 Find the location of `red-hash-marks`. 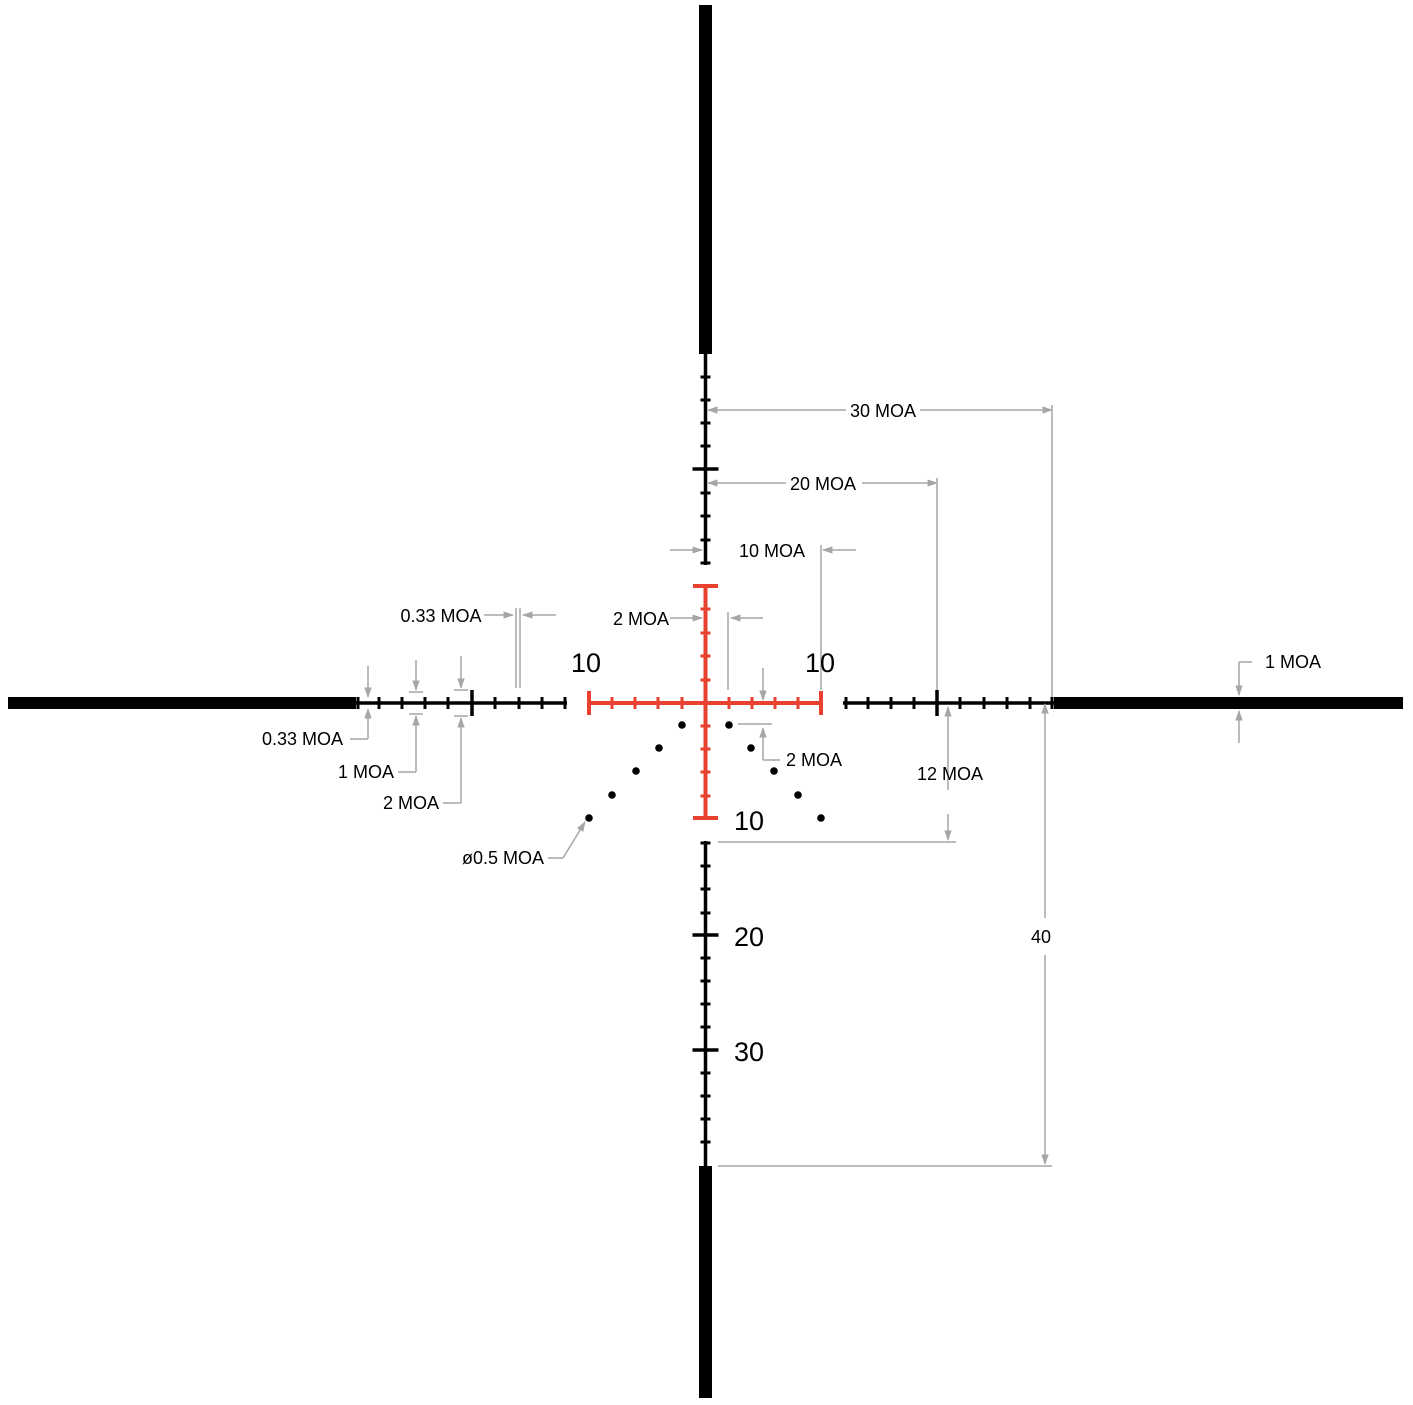

red-hash-marks is located at coordinates (705, 702).